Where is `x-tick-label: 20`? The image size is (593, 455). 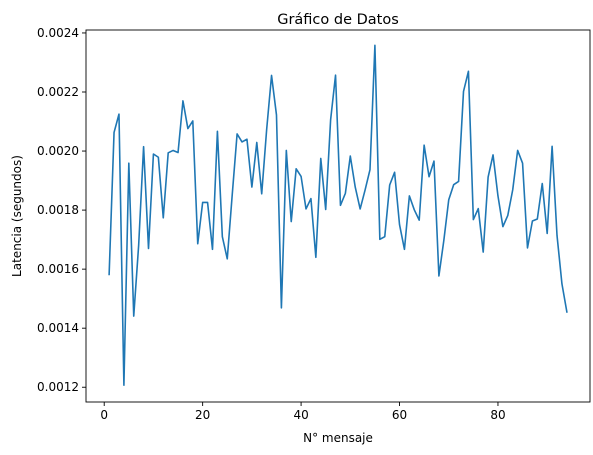 x-tick-label: 20 is located at coordinates (202, 415).